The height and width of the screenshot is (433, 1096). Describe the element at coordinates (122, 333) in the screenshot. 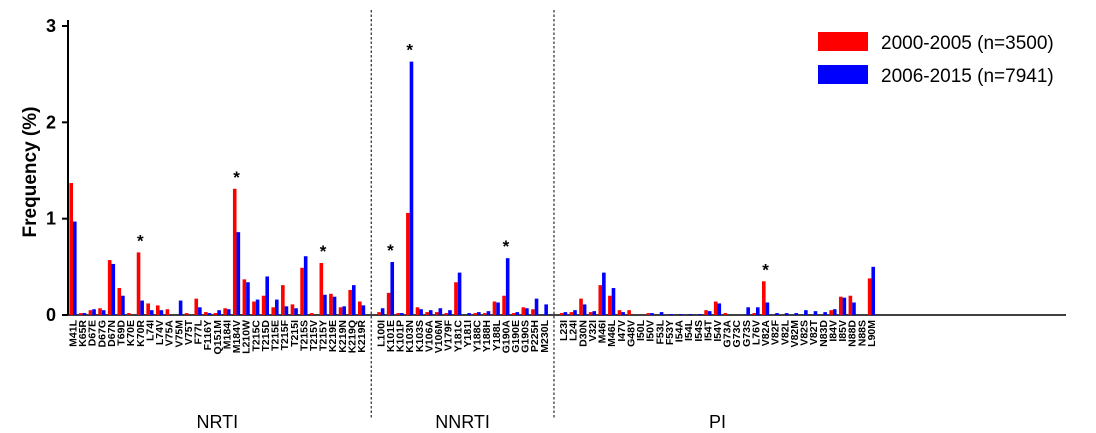

I see `category-label: T69D` at that location.